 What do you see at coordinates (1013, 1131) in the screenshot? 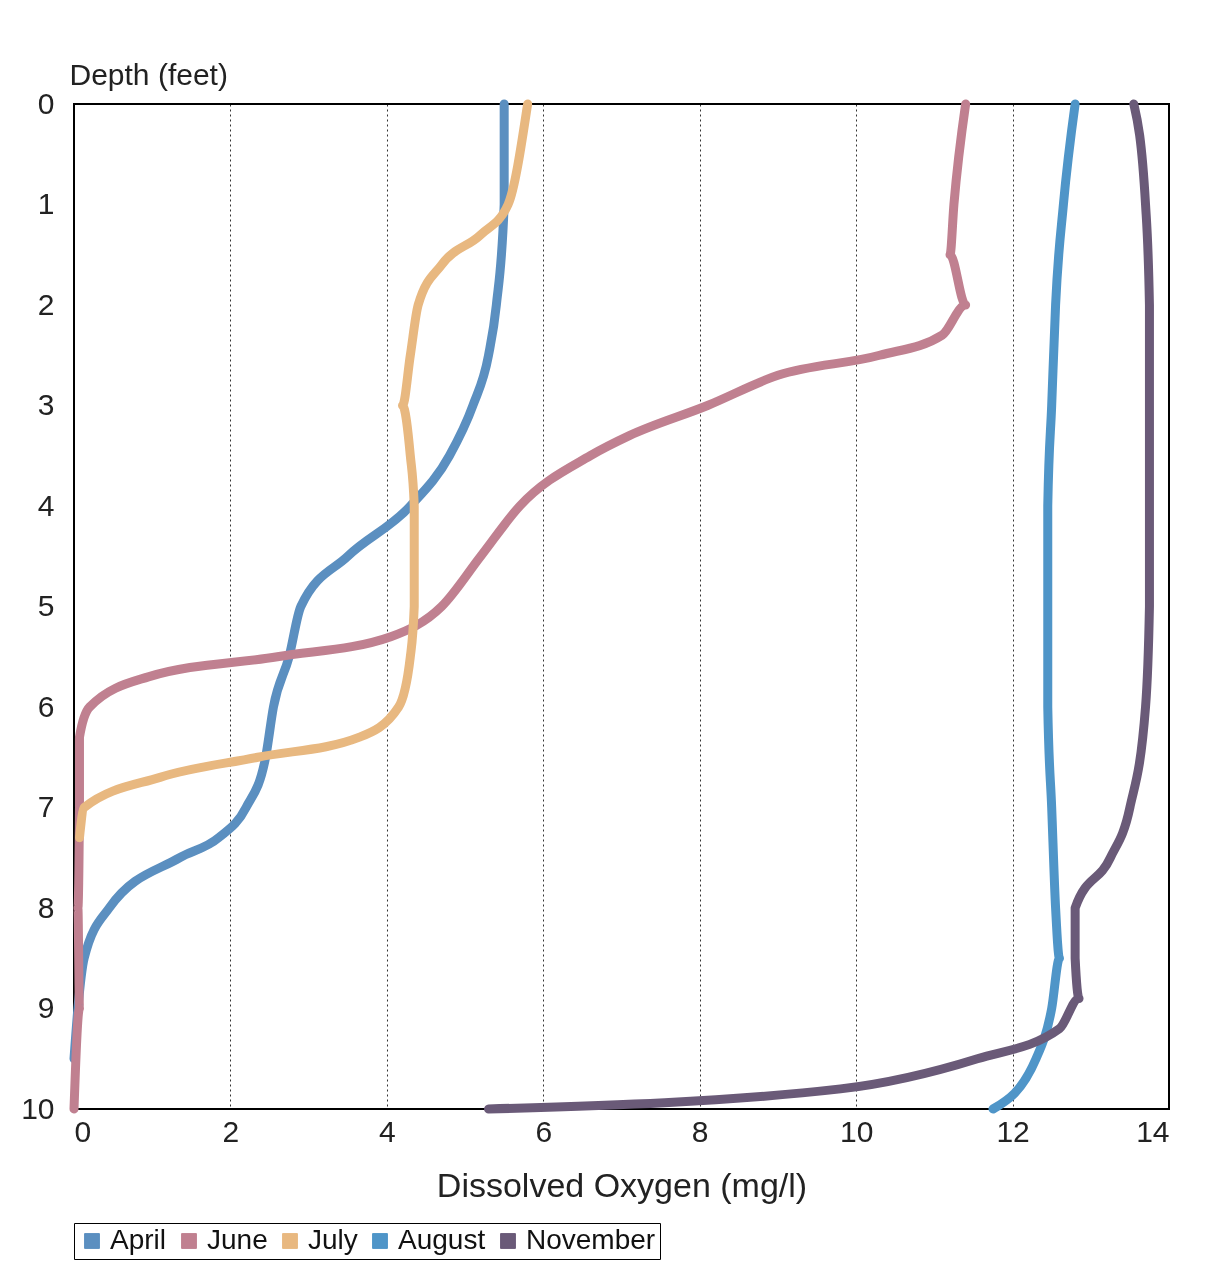
I see `x-tick-label: 12` at bounding box center [1013, 1131].